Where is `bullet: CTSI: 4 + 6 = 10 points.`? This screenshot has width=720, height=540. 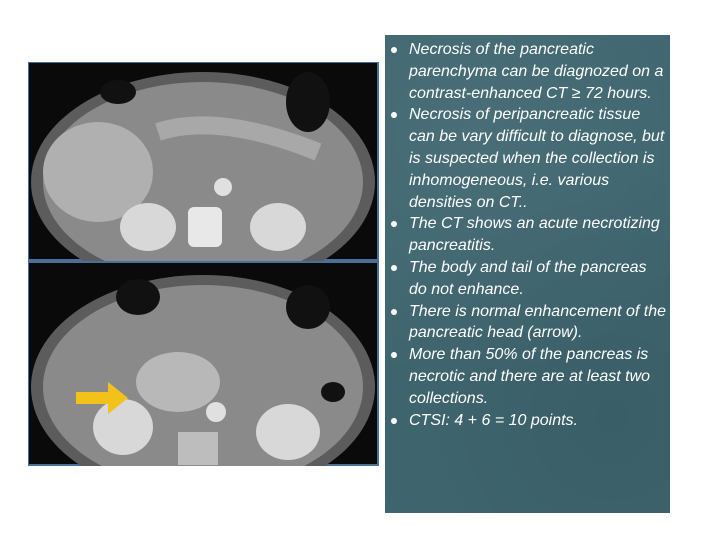
bullet: CTSI: 4 + 6 = 10 points. is located at coordinates (527, 421).